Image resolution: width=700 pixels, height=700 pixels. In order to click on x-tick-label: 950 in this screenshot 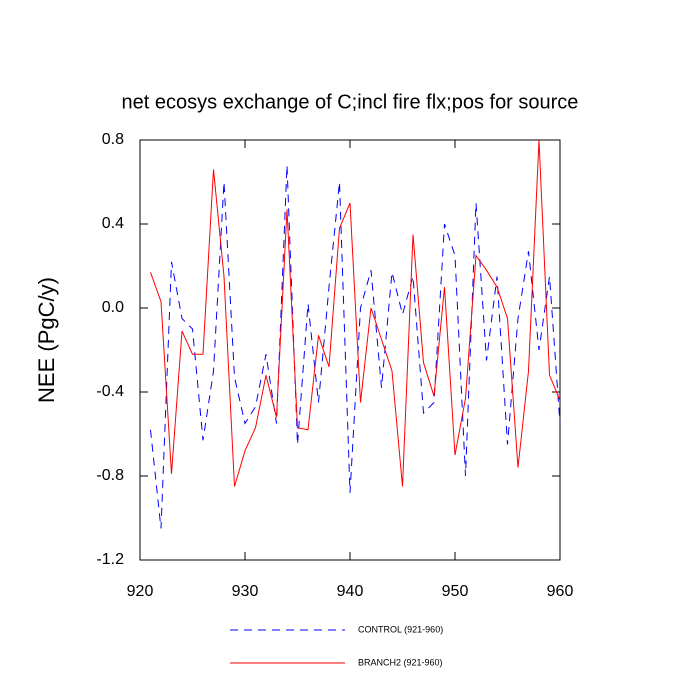, I will do `click(455, 591)`.